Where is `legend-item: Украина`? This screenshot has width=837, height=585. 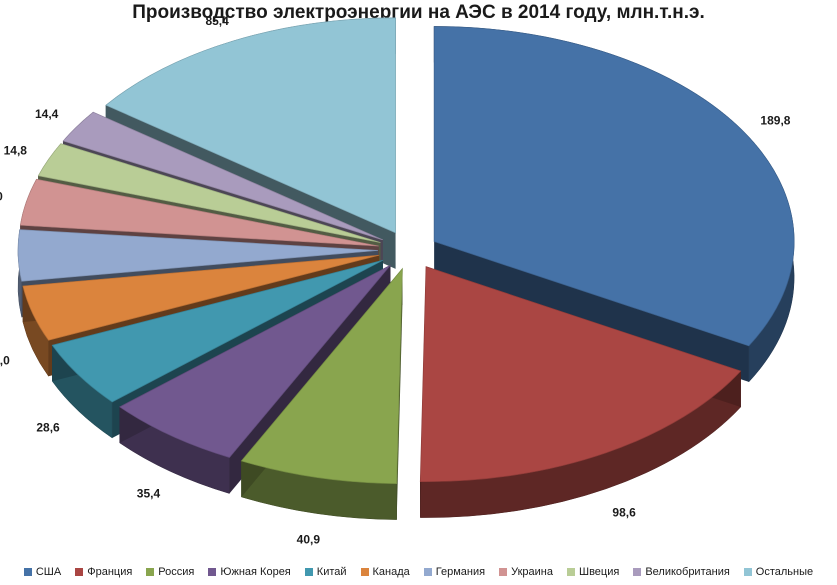
legend-item: Украина is located at coordinates (526, 572).